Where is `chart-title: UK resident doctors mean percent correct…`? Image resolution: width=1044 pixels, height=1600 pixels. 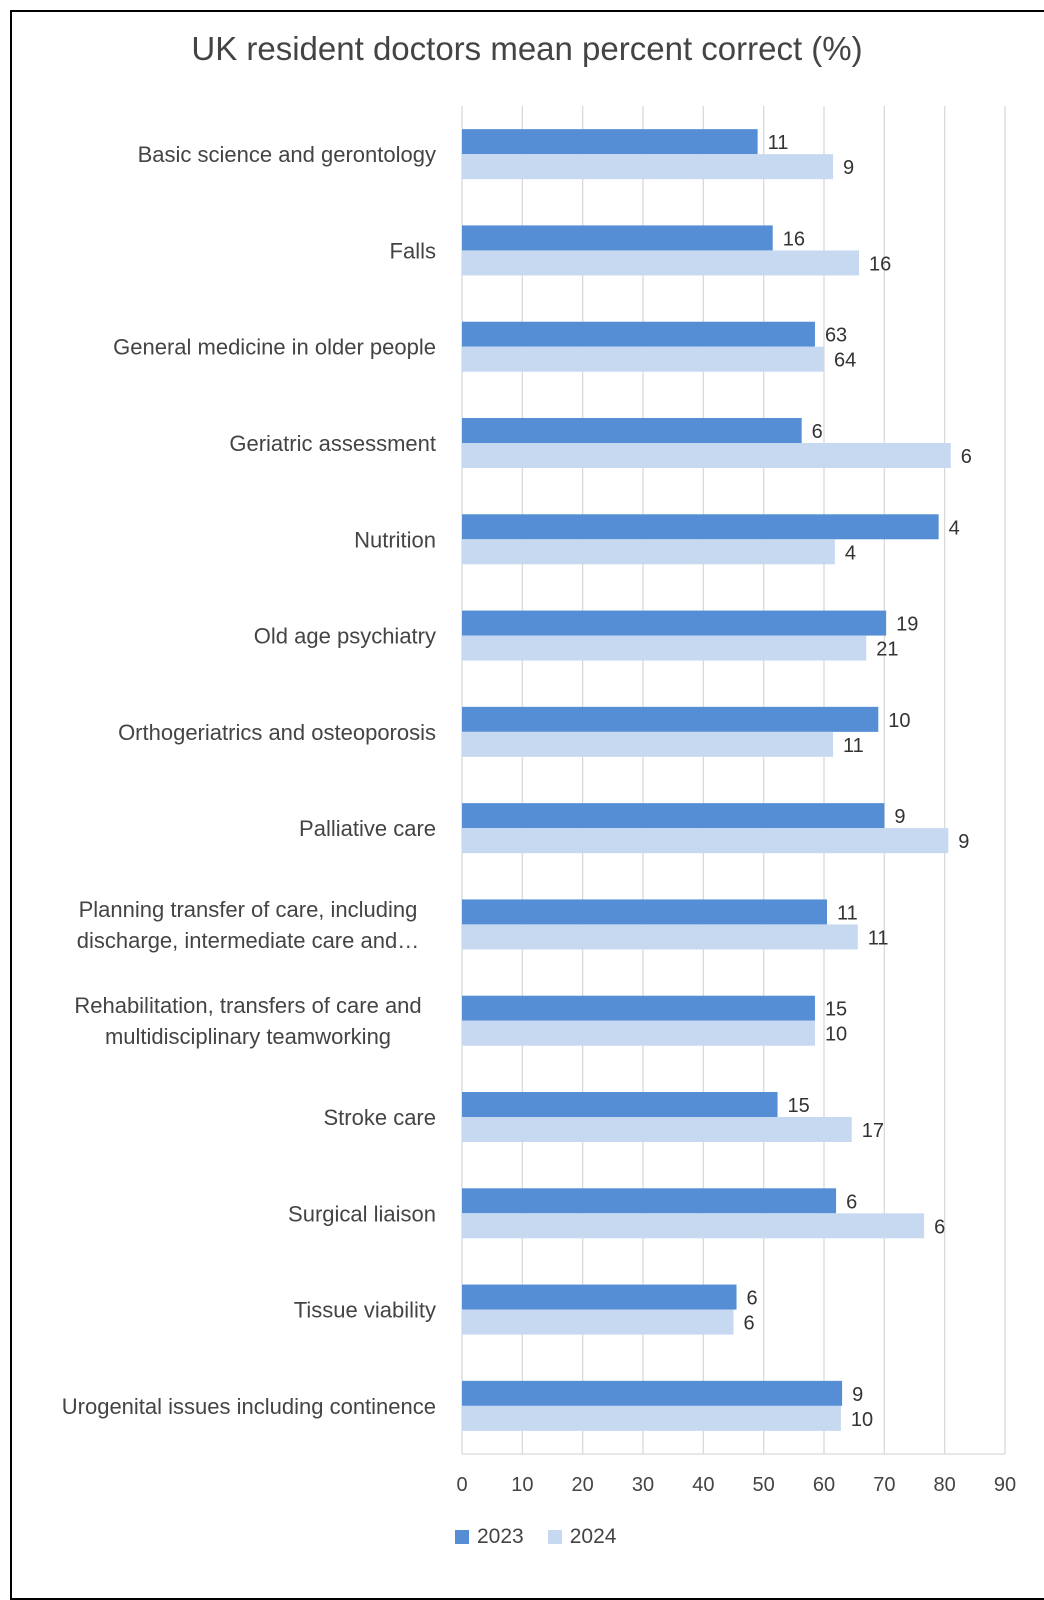 chart-title: UK resident doctors mean percent correct… is located at coordinates (527, 48).